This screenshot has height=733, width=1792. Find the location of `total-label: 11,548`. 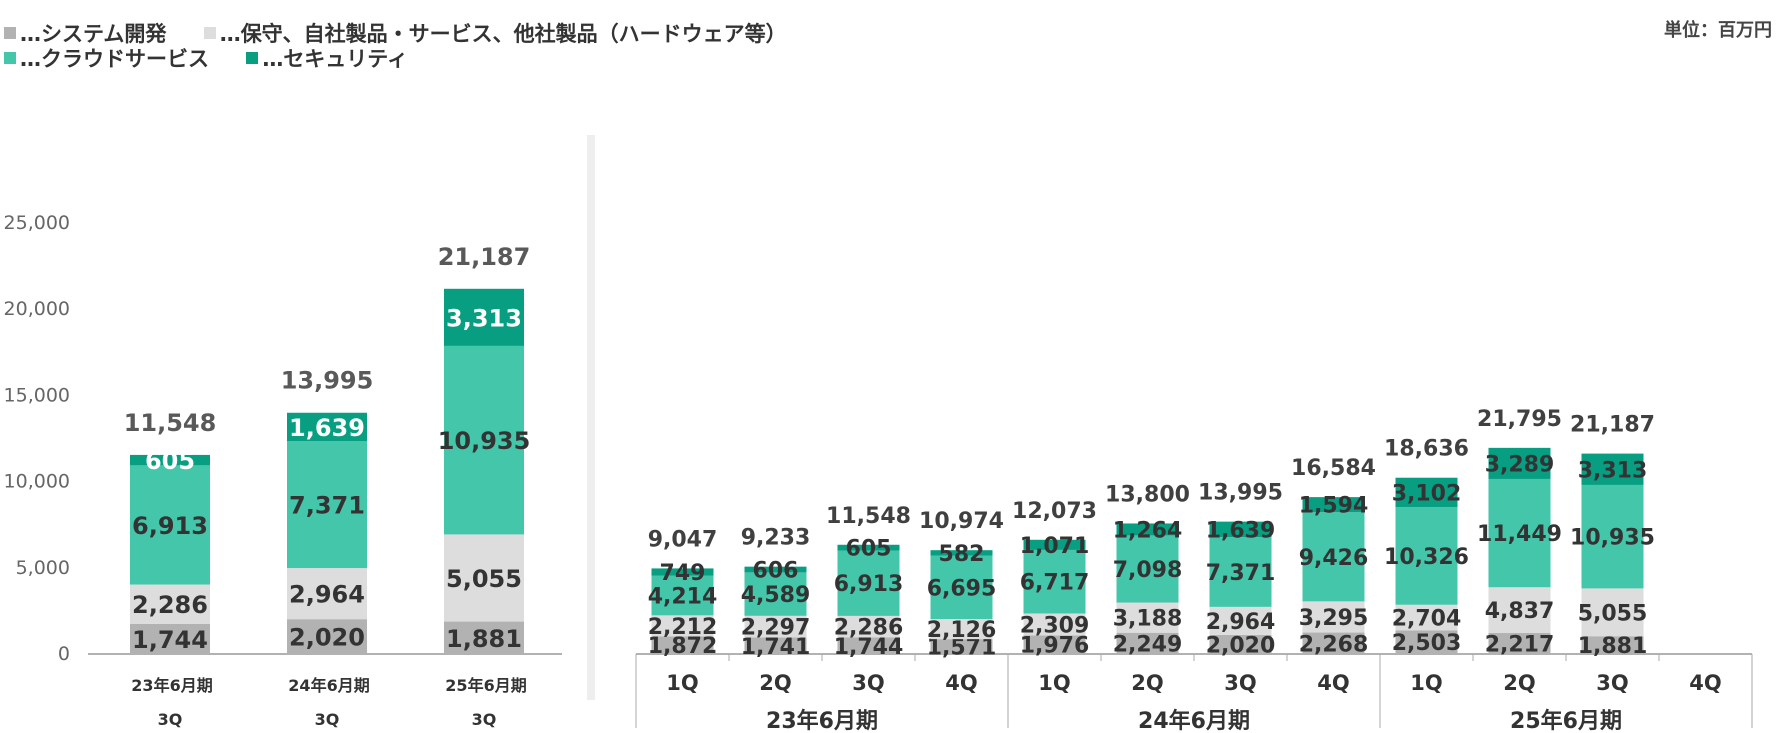

total-label: 11,548 is located at coordinates (868, 516).